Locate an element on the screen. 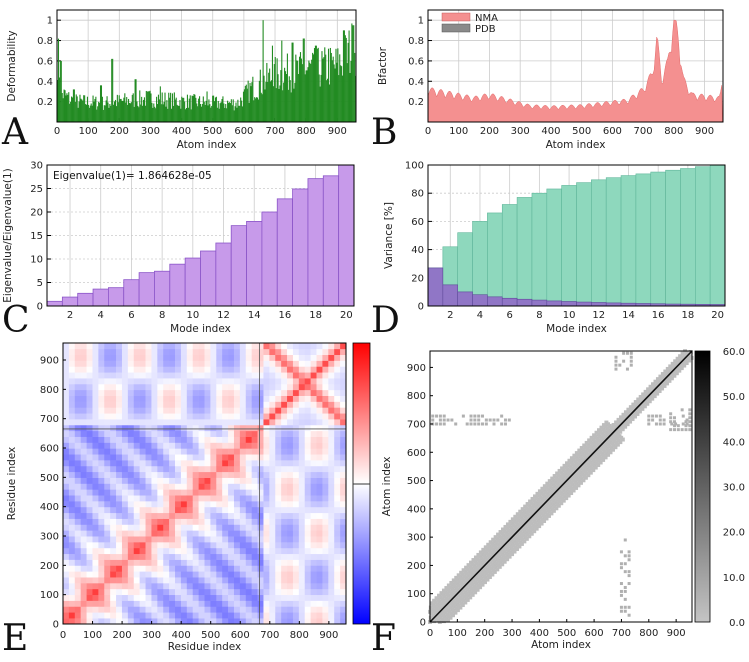 Image resolution: width=749 pixels, height=662 pixels. x-tick-label: 2 is located at coordinates (70, 315).